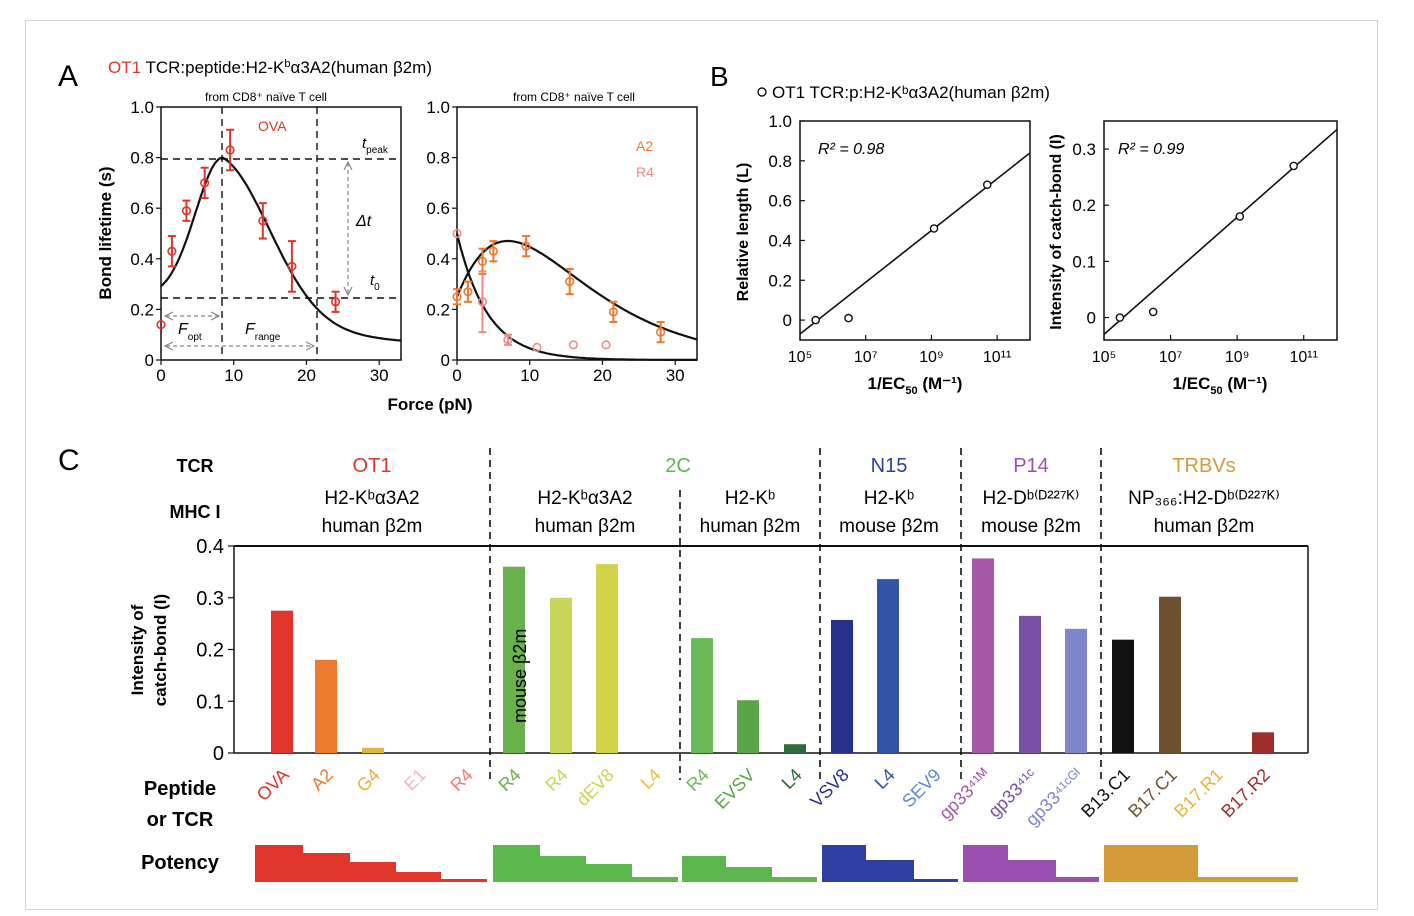 The height and width of the screenshot is (916, 1414). What do you see at coordinates (1152, 793) in the screenshot?
I see `category-label-19: B17.C1` at bounding box center [1152, 793].